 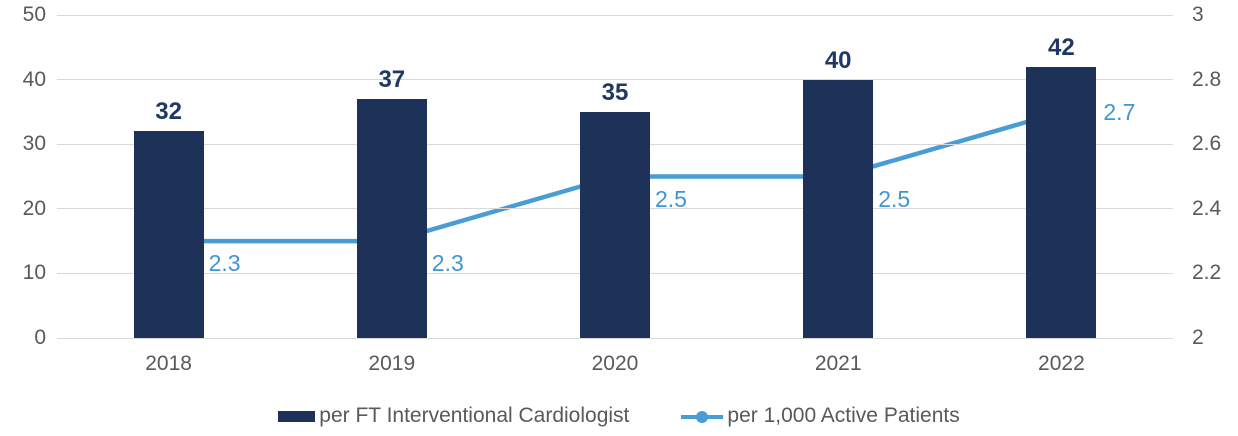 I want to click on left-axis-tick-label: 20, so click(x=34, y=208).